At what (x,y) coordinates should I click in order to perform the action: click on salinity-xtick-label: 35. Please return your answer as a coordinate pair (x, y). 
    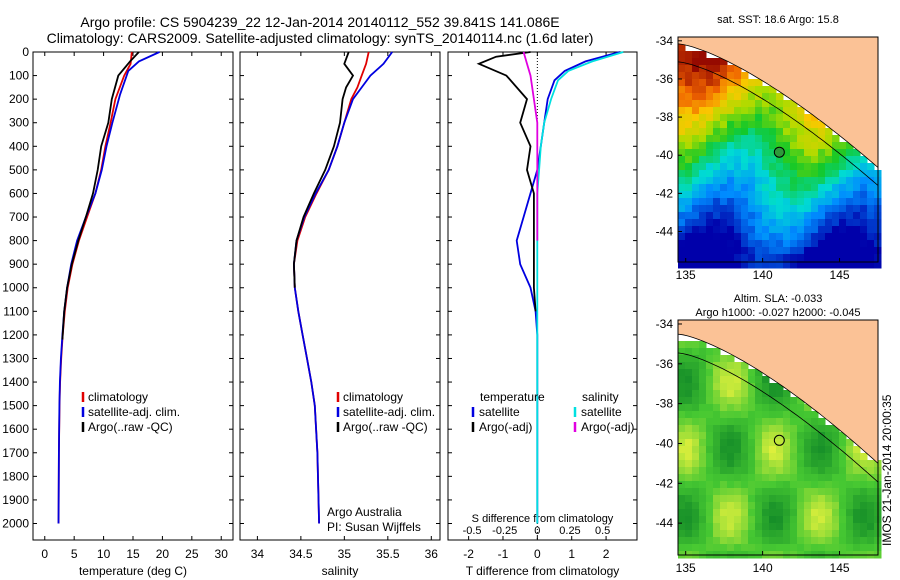
    Looking at the image, I should click on (345, 554).